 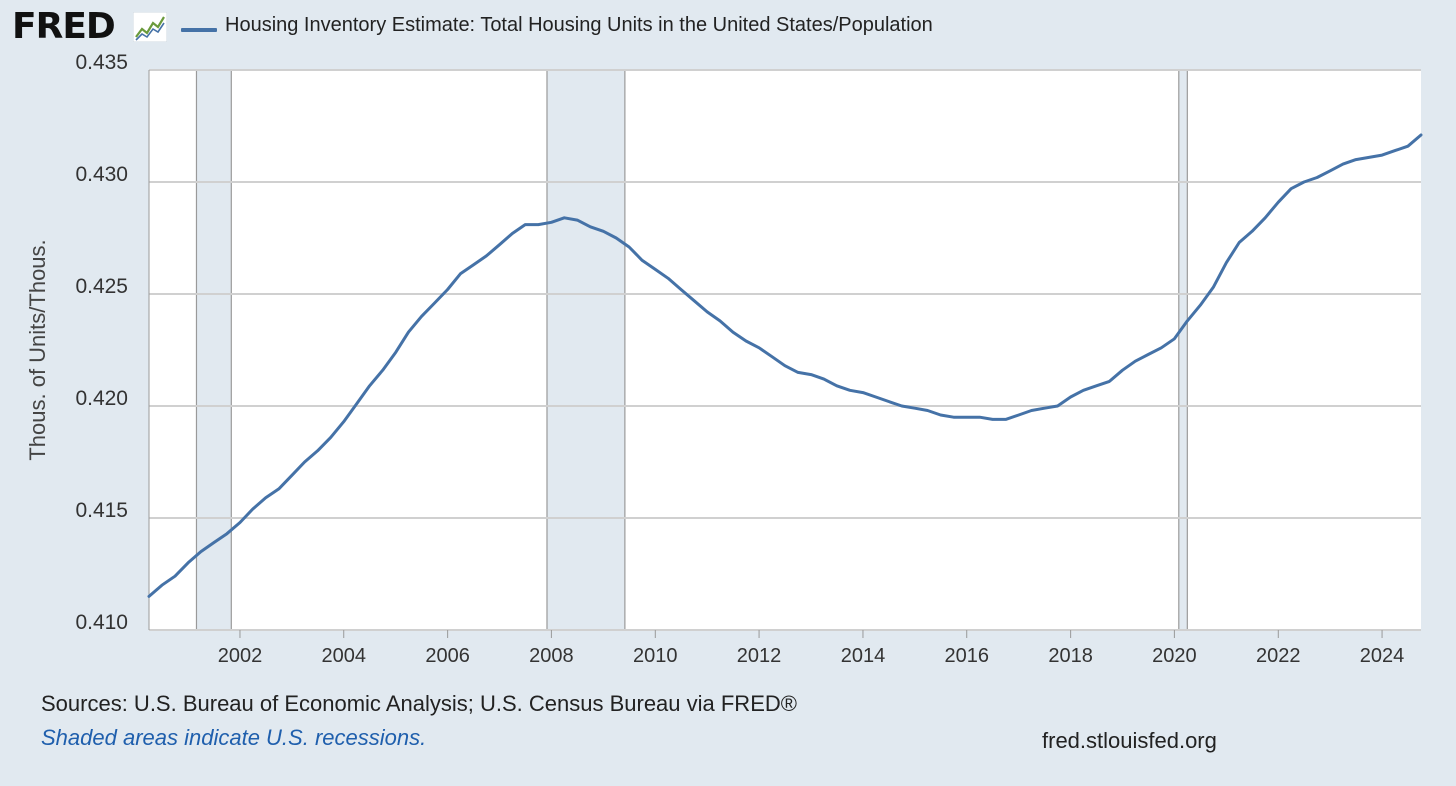 I want to click on x-tick-label: 2010, so click(x=655, y=656).